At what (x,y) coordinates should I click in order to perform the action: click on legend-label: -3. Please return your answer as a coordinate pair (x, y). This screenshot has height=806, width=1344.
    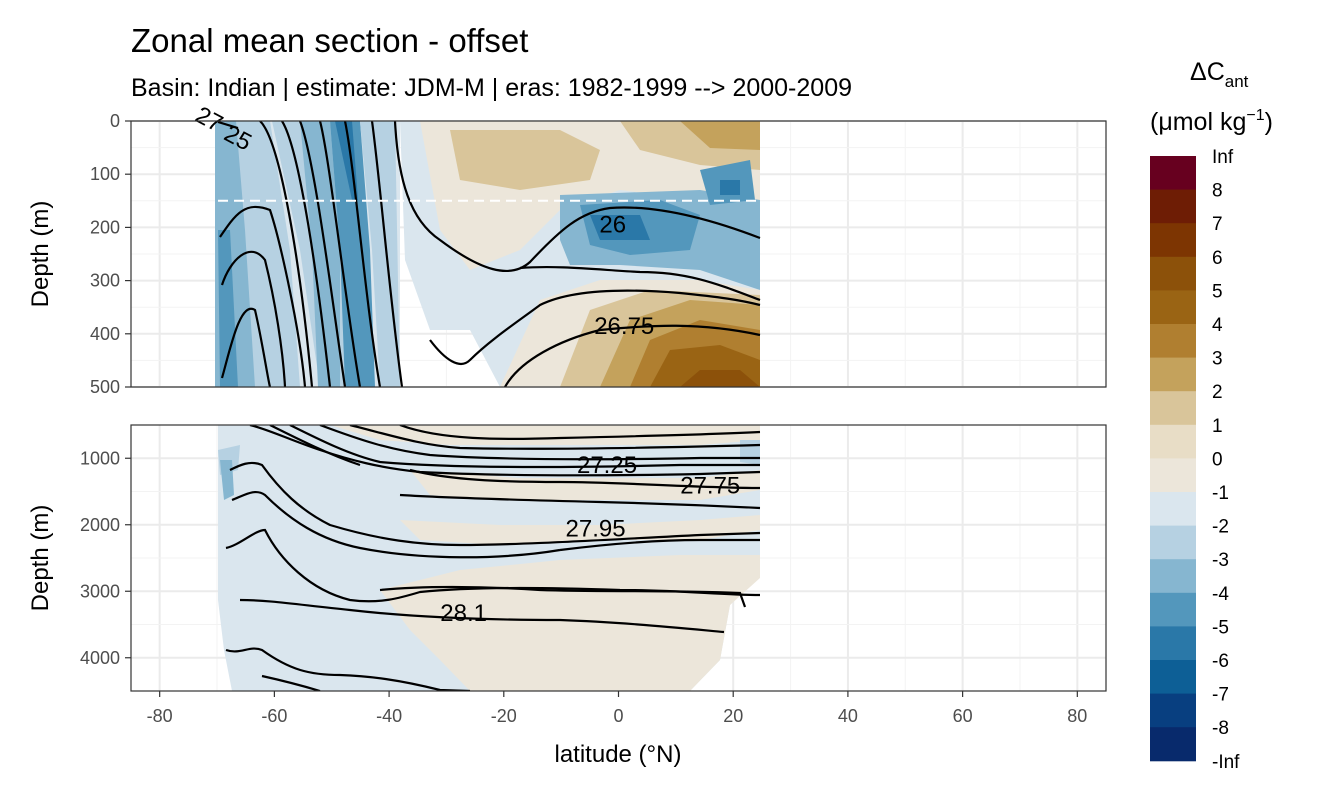
    Looking at the image, I should click on (1220, 560).